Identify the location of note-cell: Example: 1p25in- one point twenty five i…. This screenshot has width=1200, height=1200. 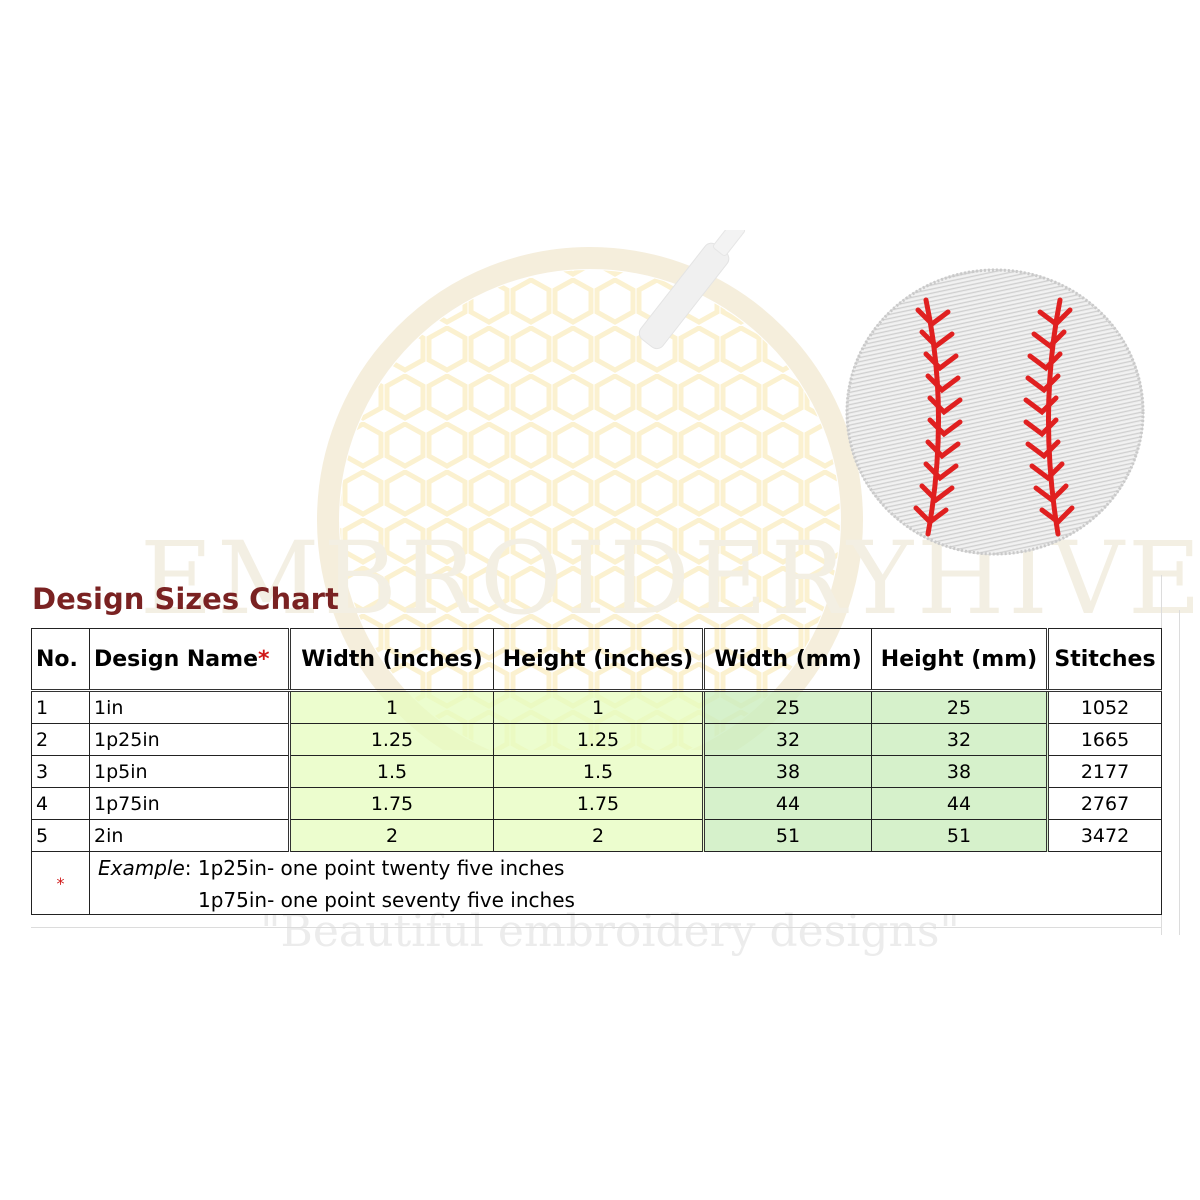
(625, 883).